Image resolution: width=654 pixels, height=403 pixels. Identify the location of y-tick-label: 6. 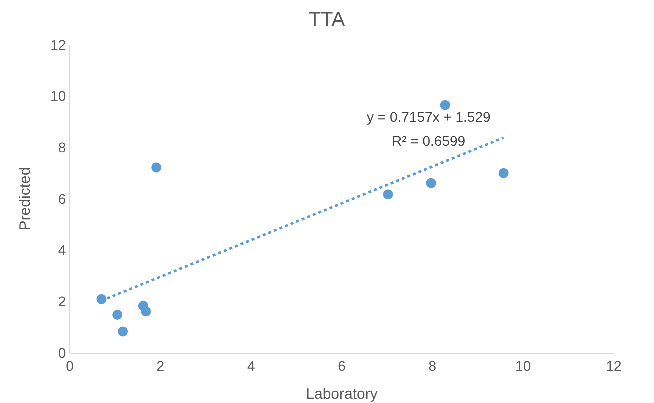
(62, 198).